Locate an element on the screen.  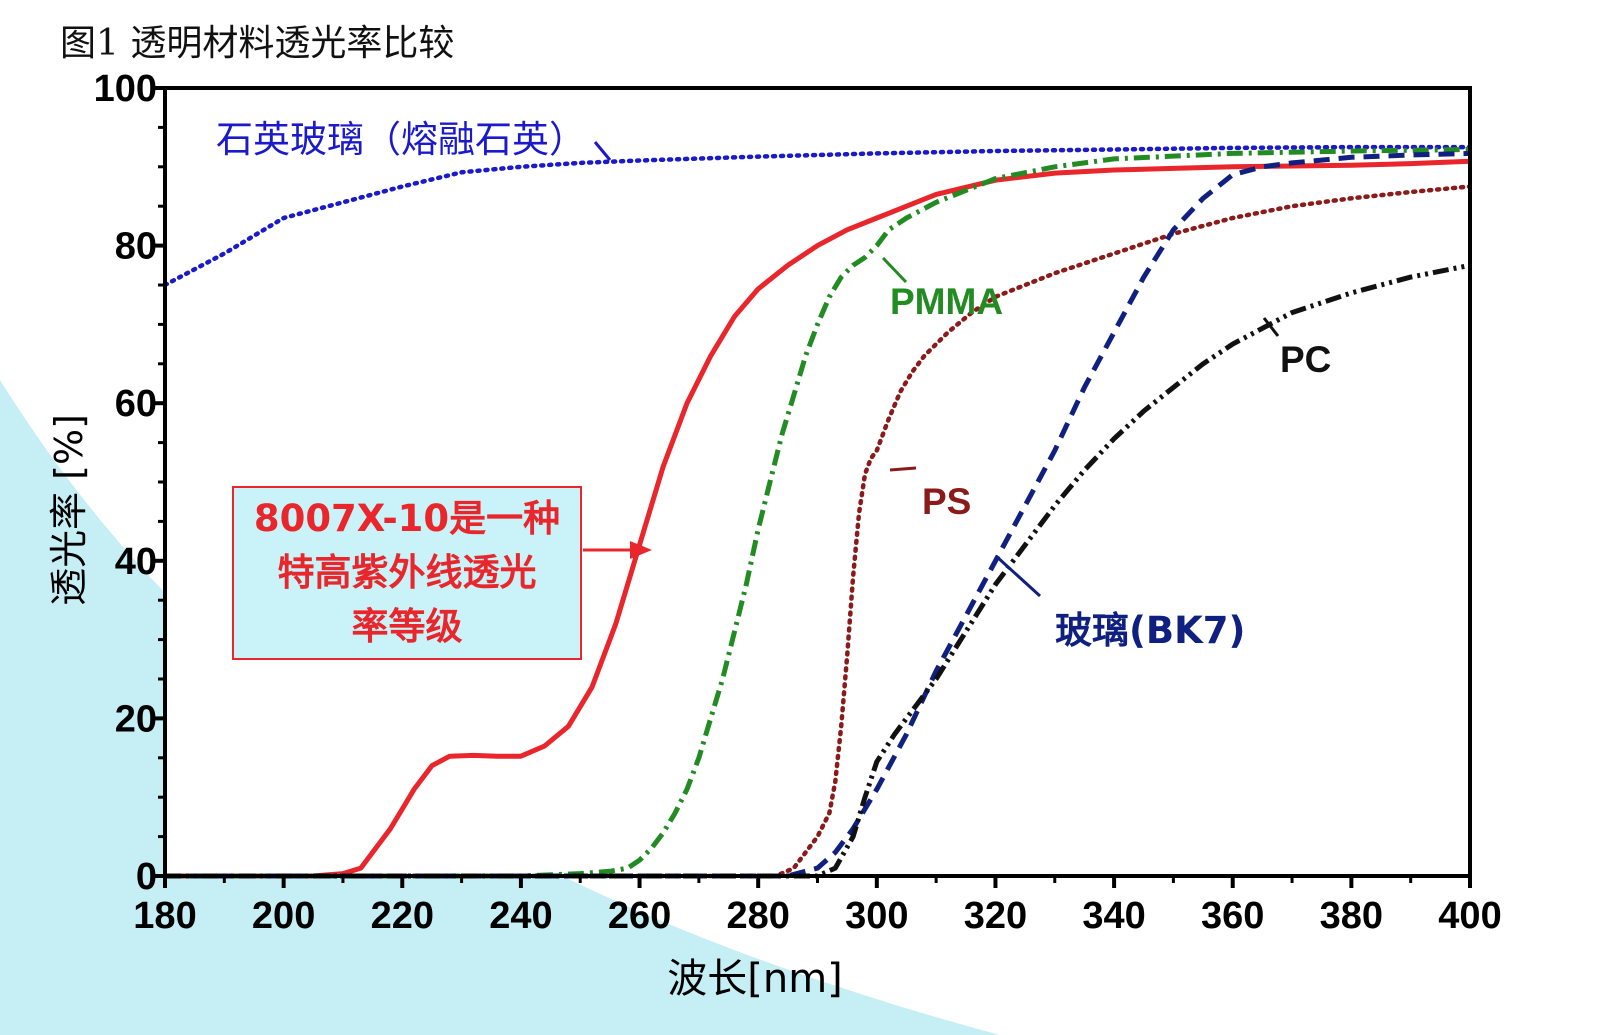
y-tick-label: 80 is located at coordinates (136, 247).